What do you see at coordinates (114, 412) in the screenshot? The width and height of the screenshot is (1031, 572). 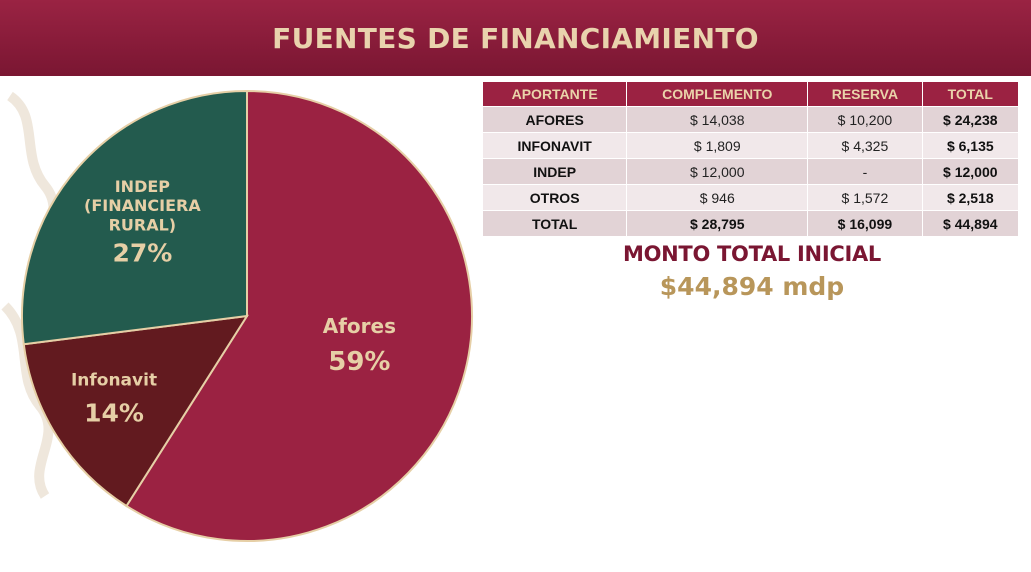 I see `pie-percent-infonavit: 14%` at bounding box center [114, 412].